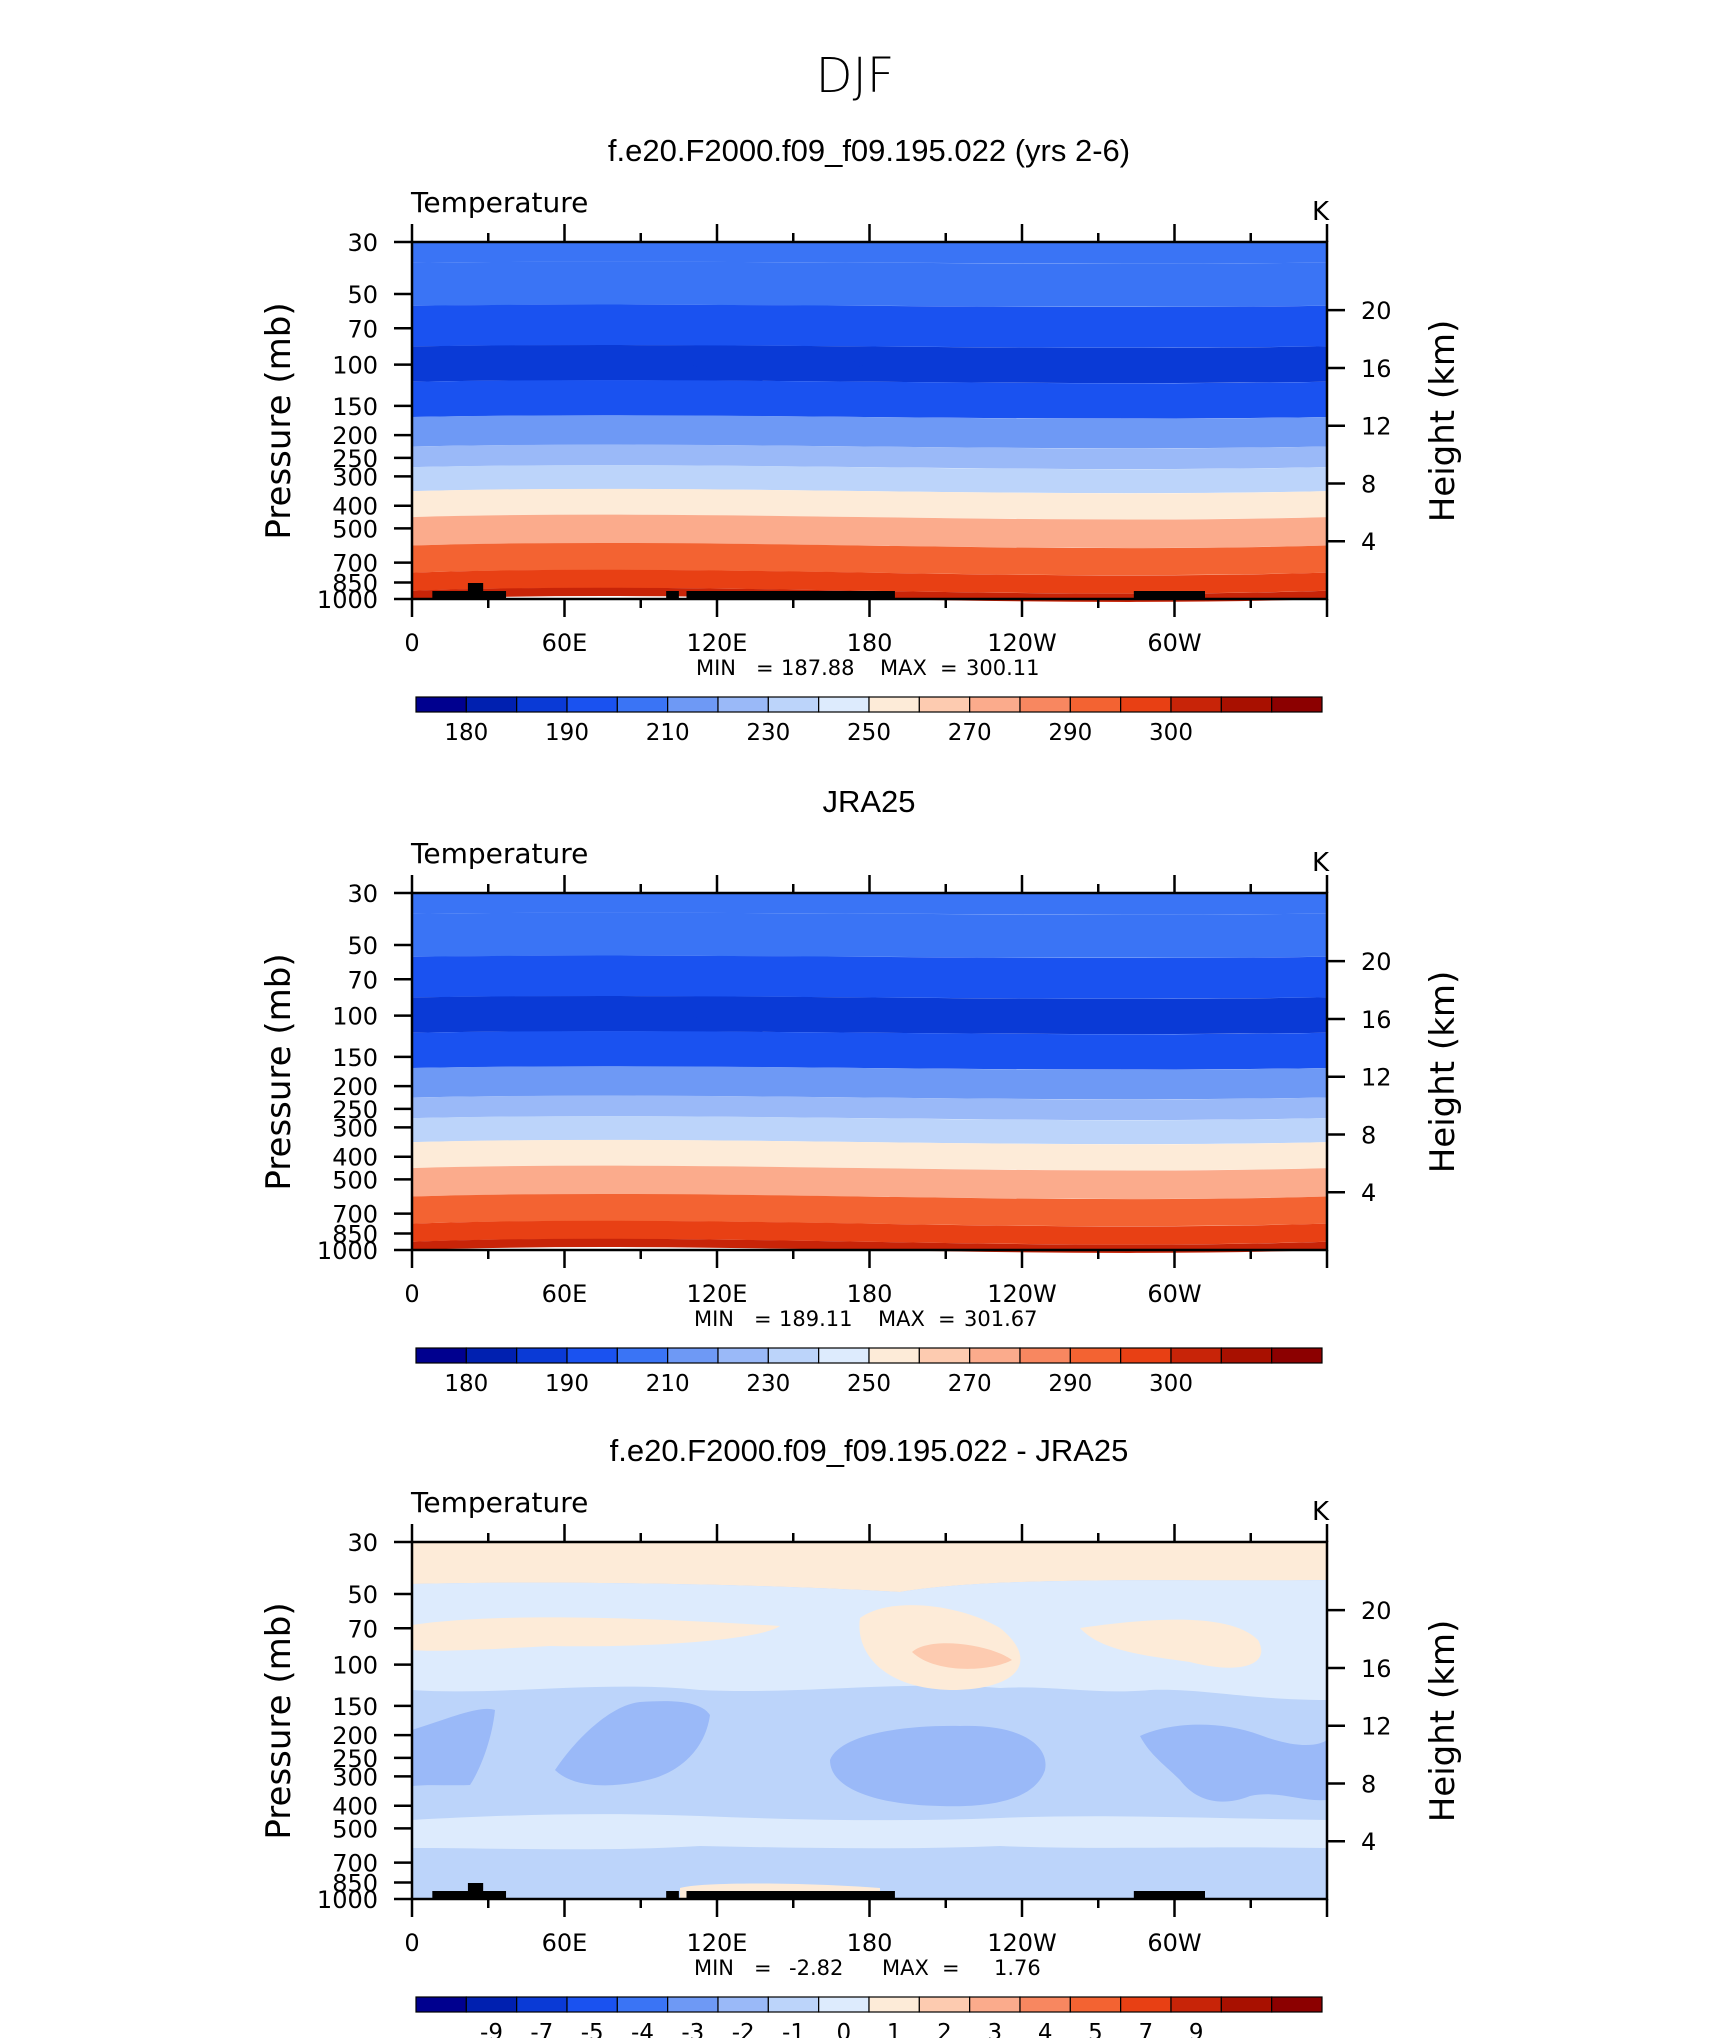 This screenshot has width=1710, height=2038. What do you see at coordinates (869, 150) in the screenshot?
I see `panel-title: f.e20.F2000.f09_f09.195.022 (yrs 2-6)` at bounding box center [869, 150].